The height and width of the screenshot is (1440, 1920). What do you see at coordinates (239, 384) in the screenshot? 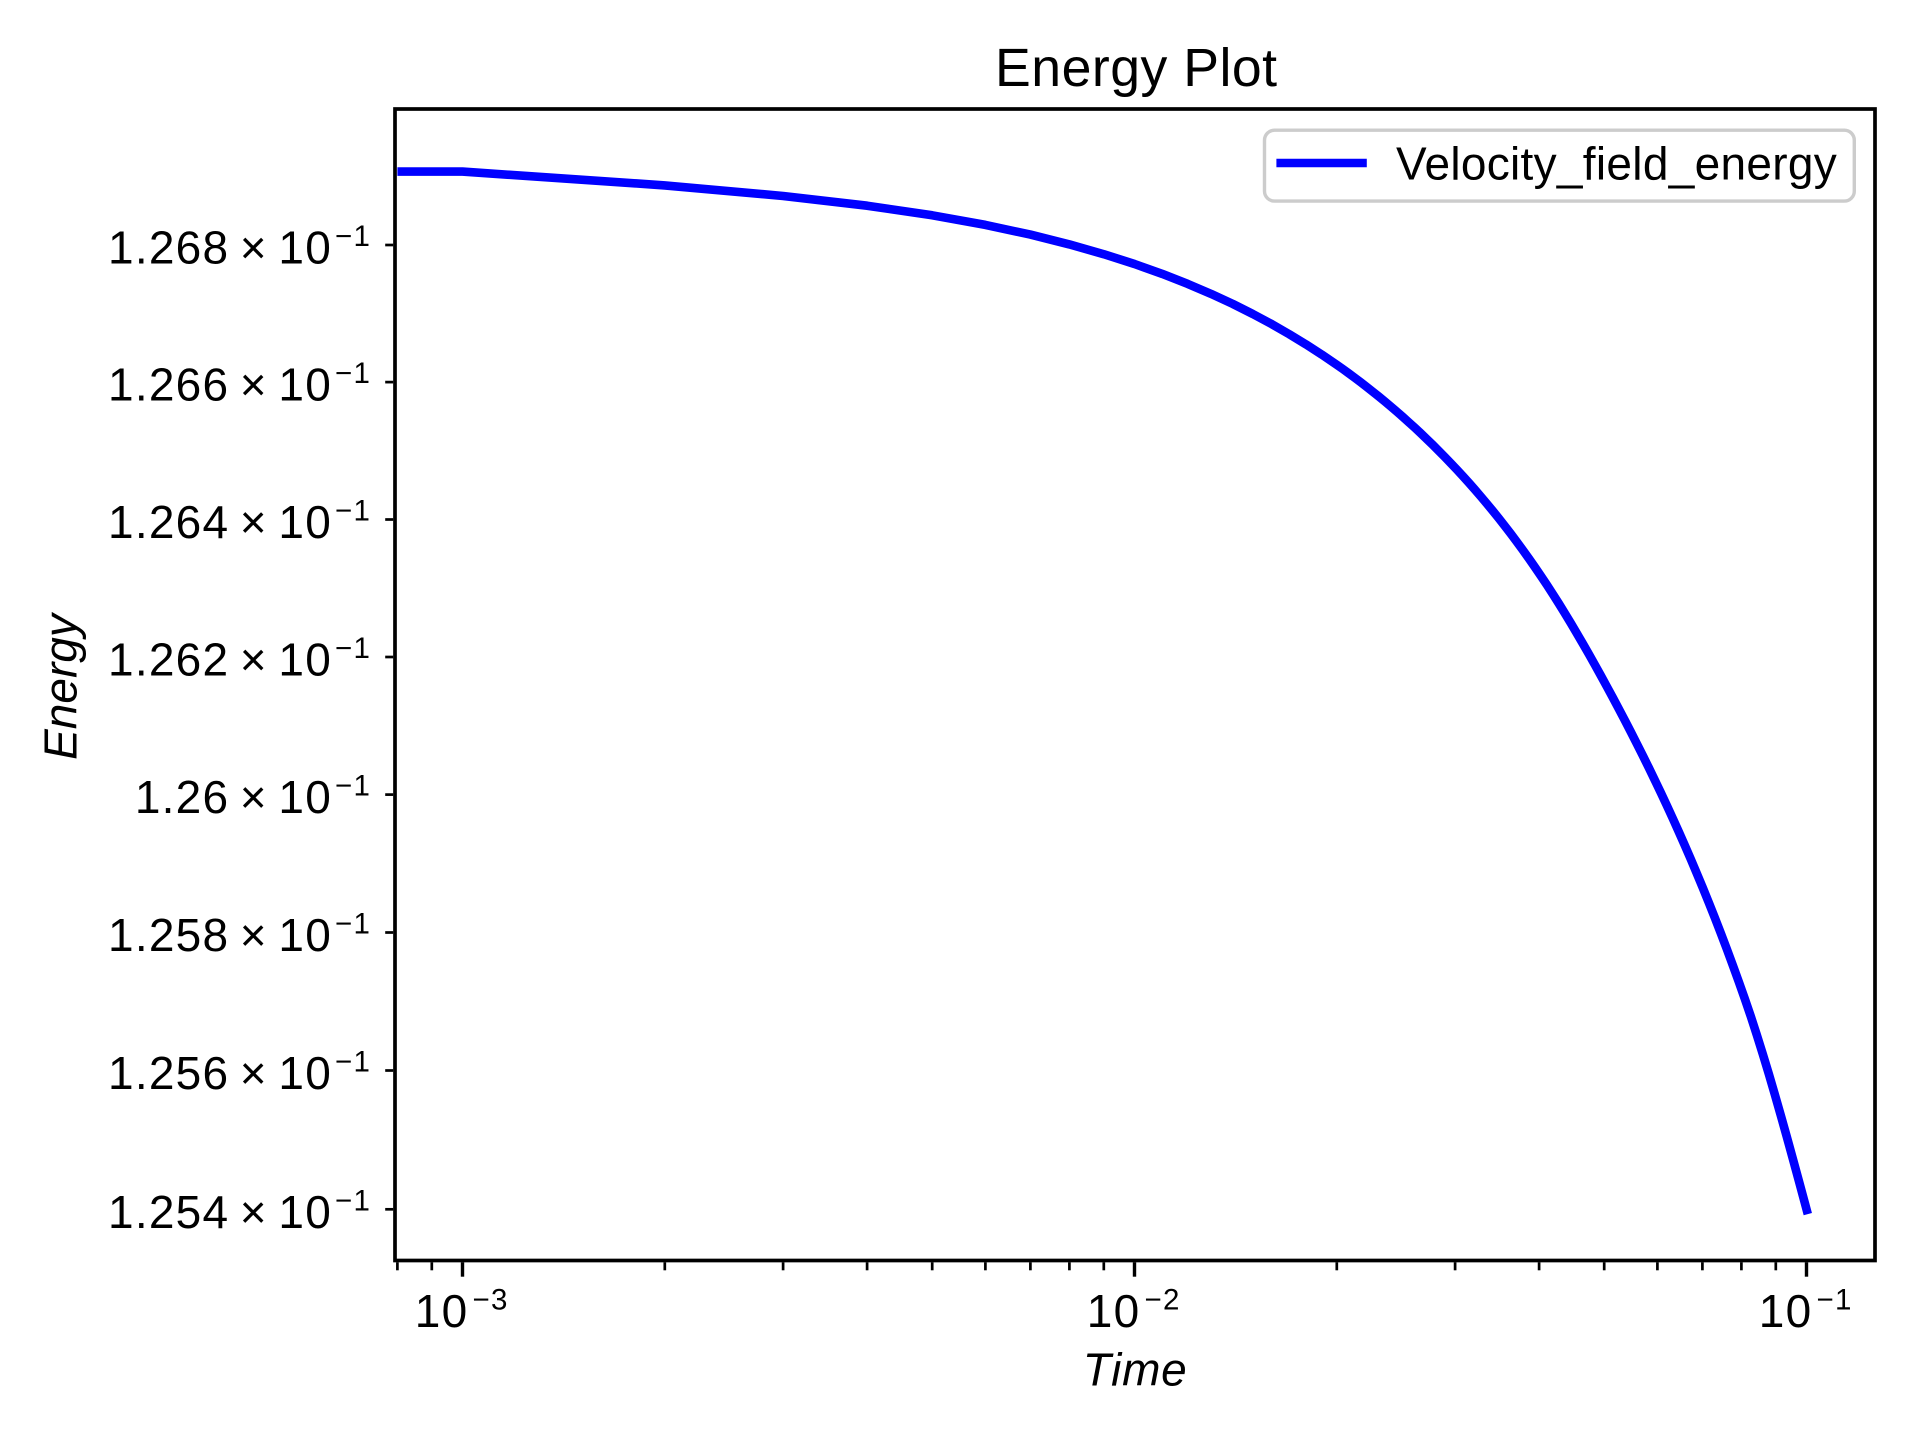
I see `svg-text:1.266 × 10−1: 1.266 × 10 −1` at bounding box center [239, 384].